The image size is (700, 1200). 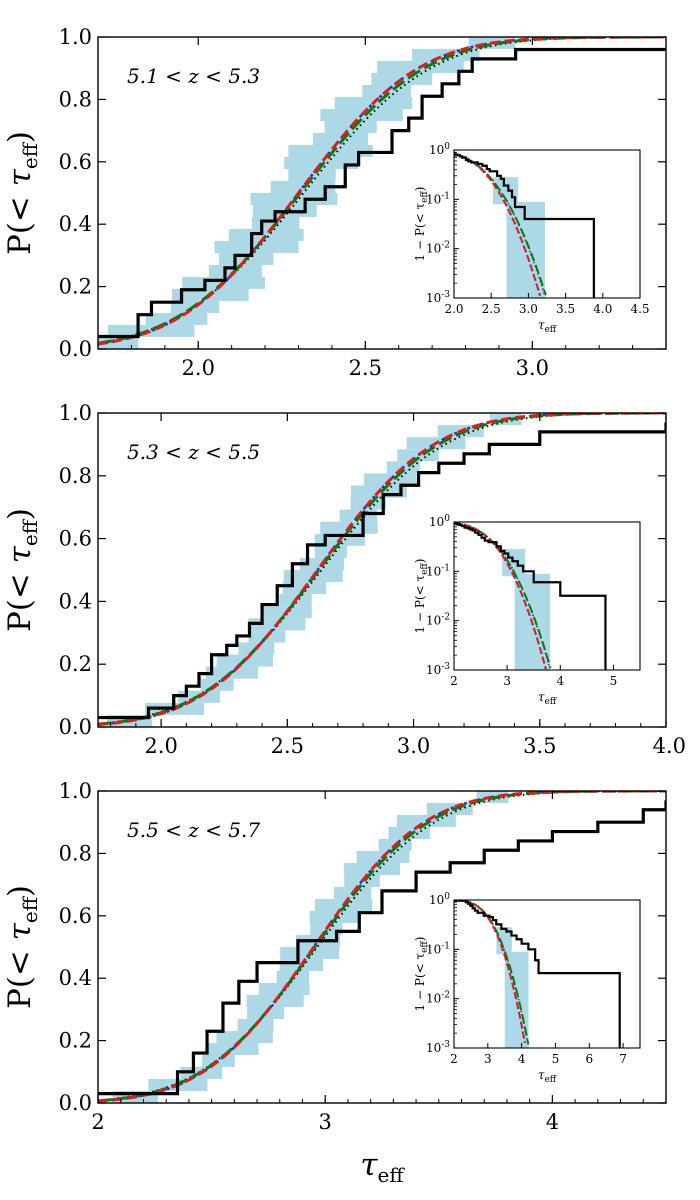 I want to click on x-tick-label: 4, so click(x=552, y=1122).